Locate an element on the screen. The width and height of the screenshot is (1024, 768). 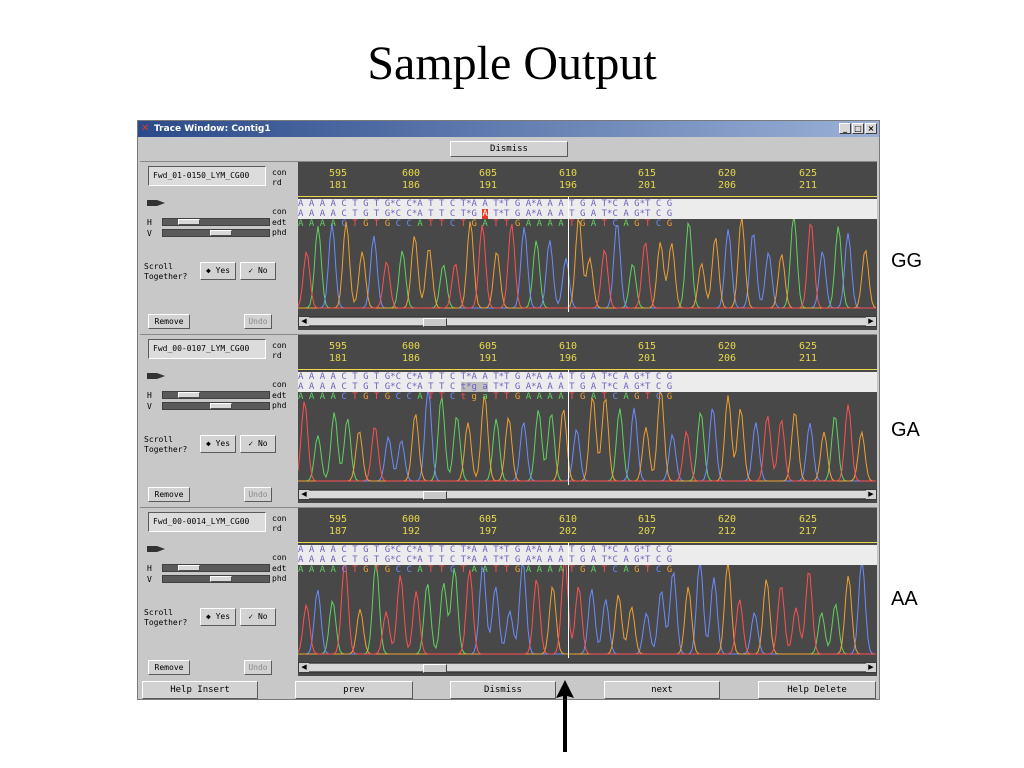
base-char is located at coordinates (457, 387).